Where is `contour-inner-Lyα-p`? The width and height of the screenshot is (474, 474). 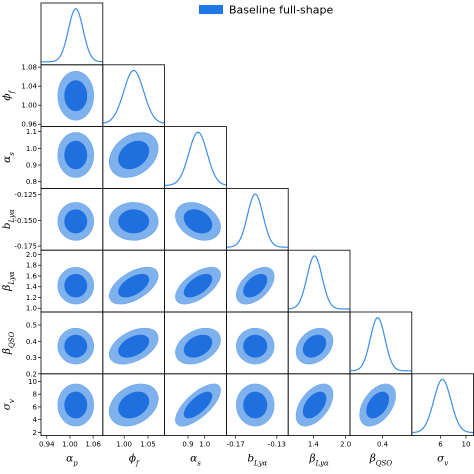 contour-inner-Lyα-p is located at coordinates (76, 285).